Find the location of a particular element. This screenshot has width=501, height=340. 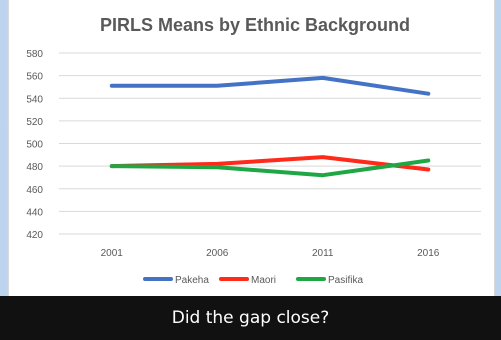

legend: Pakeha Maori Pasifika is located at coordinates (253, 280).